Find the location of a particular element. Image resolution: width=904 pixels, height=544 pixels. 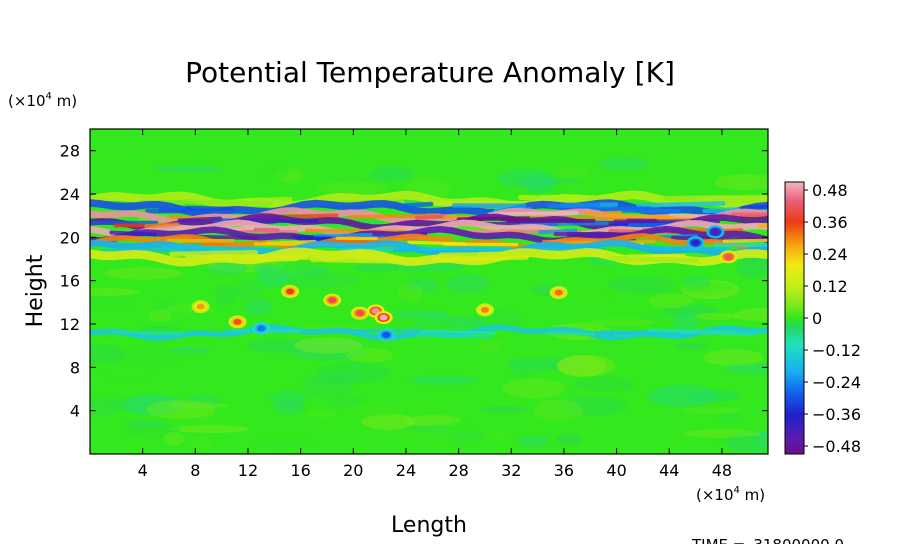

y-tick-label: 20 is located at coordinates (70, 237).